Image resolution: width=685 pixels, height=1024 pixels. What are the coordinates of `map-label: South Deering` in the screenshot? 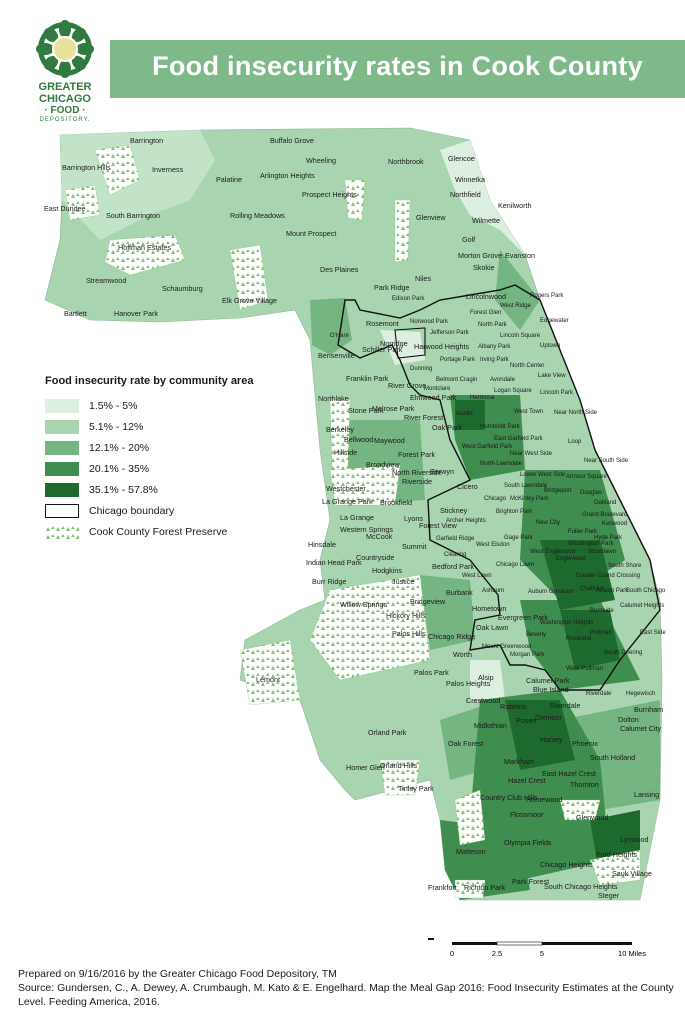 It's located at (623, 653).